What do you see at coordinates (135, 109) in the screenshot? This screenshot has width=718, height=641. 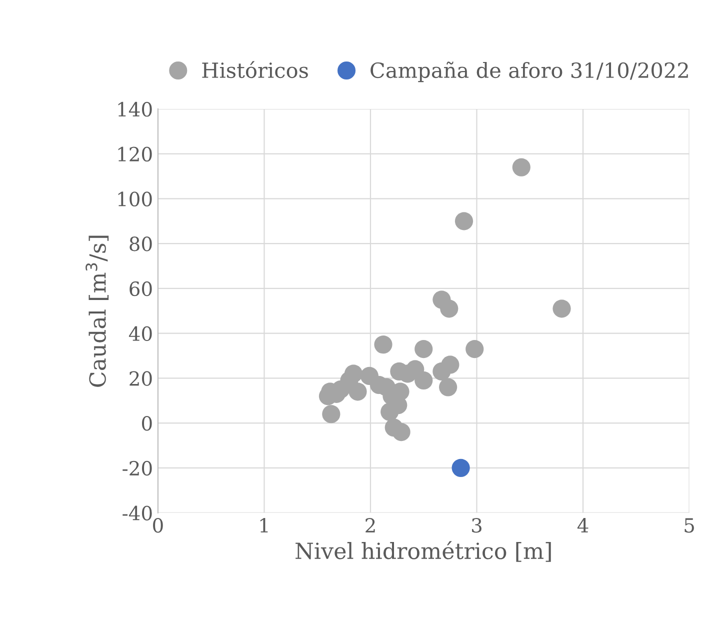 I see `y-tick-label: 140` at bounding box center [135, 109].